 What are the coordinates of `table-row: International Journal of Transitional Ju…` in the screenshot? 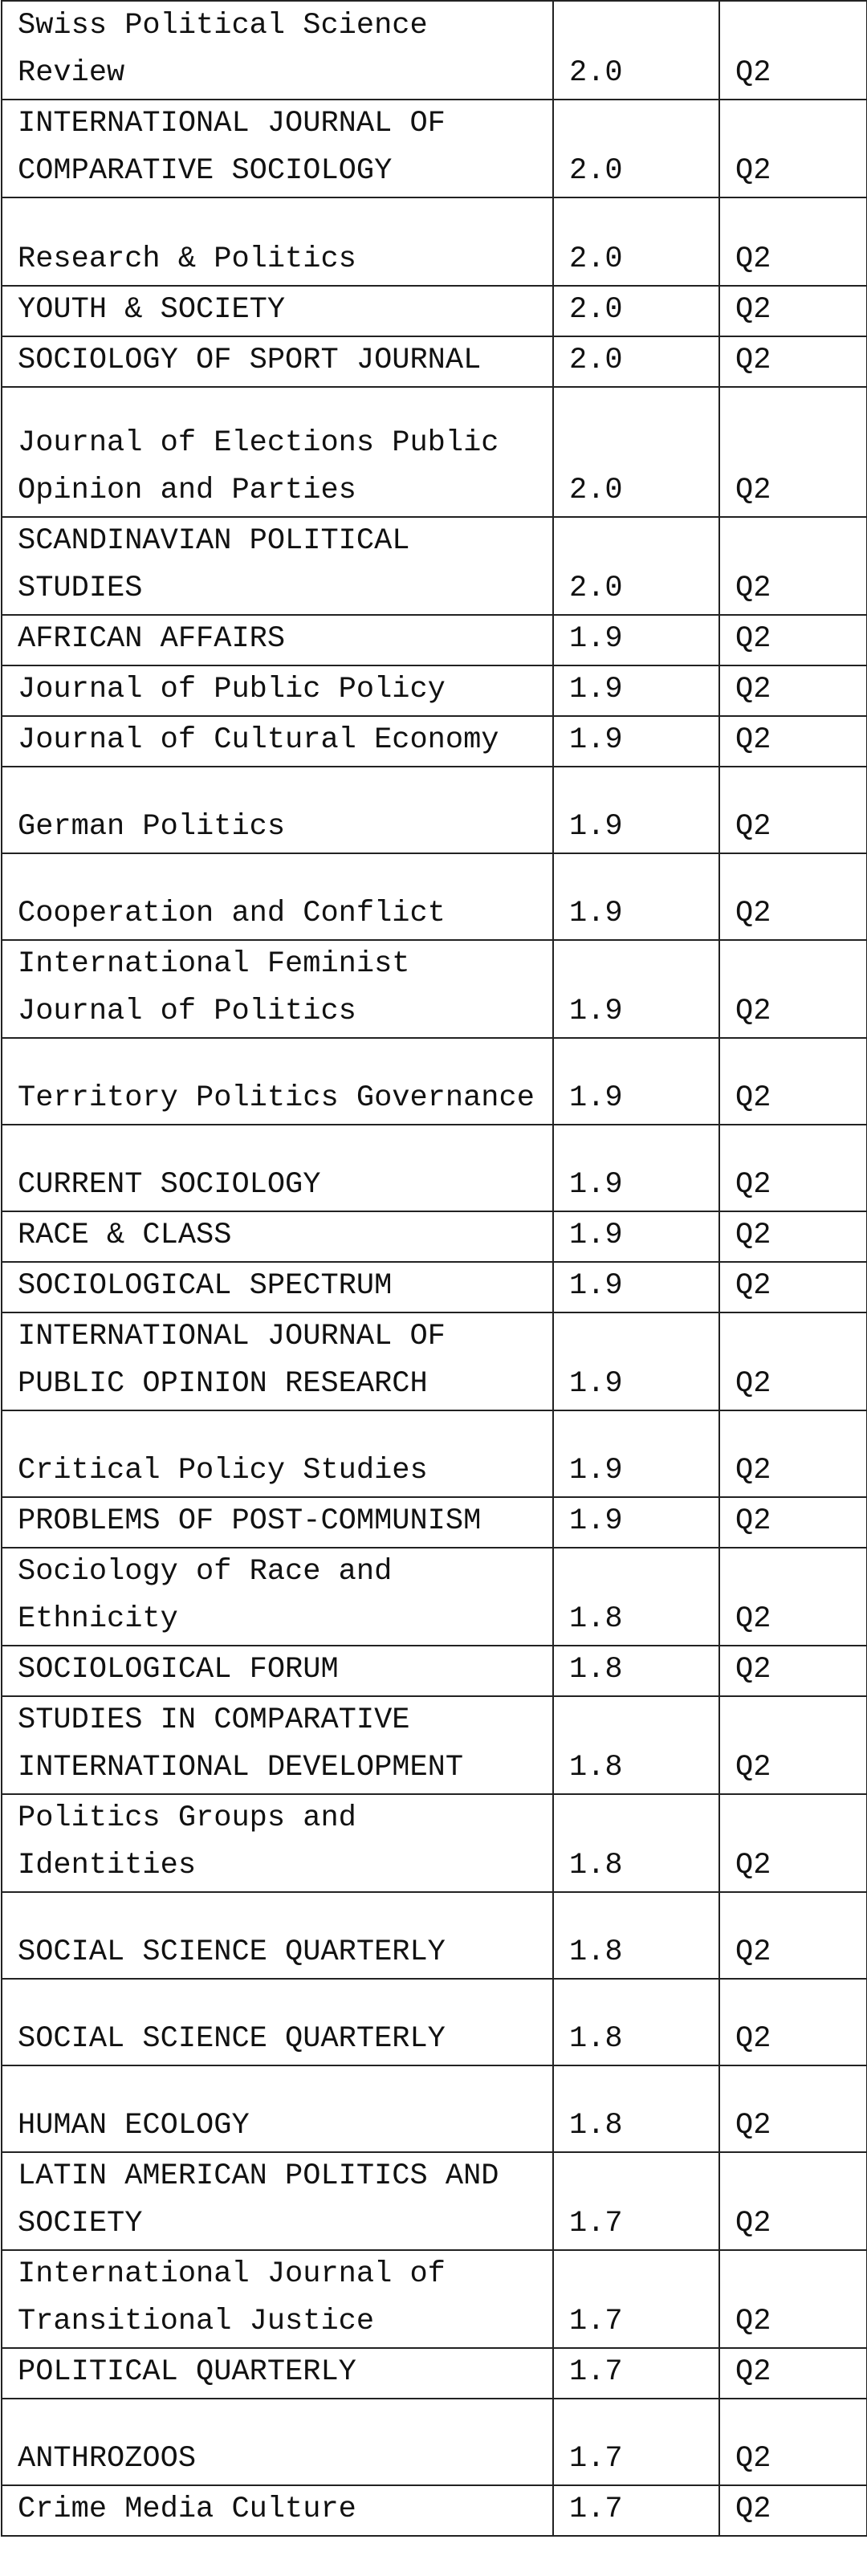 It's located at (434, 2299).